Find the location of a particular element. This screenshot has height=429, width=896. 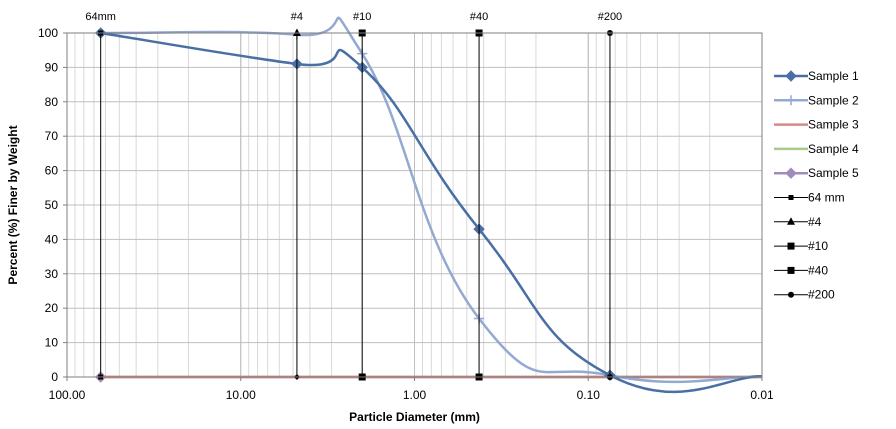

y-tick-label: 50 is located at coordinates (52, 205).